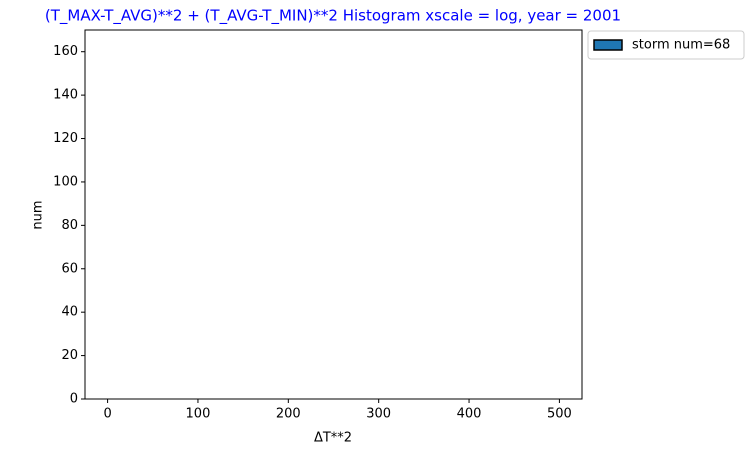  Describe the element at coordinates (559, 414) in the screenshot. I see `x-tick-label: 500` at that location.